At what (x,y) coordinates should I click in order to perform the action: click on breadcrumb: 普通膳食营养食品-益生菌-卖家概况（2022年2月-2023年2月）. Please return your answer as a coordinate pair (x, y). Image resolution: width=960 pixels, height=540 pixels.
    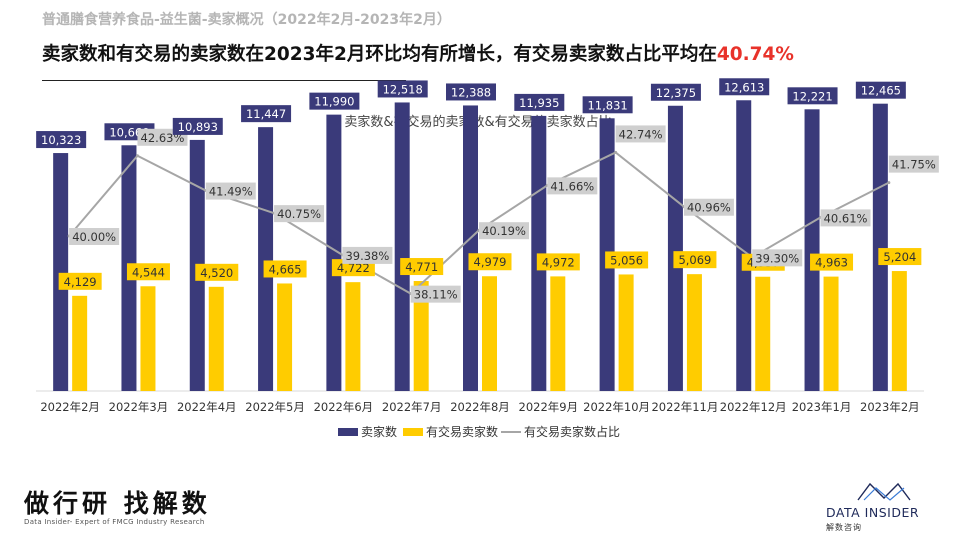
    Looking at the image, I should click on (246, 20).